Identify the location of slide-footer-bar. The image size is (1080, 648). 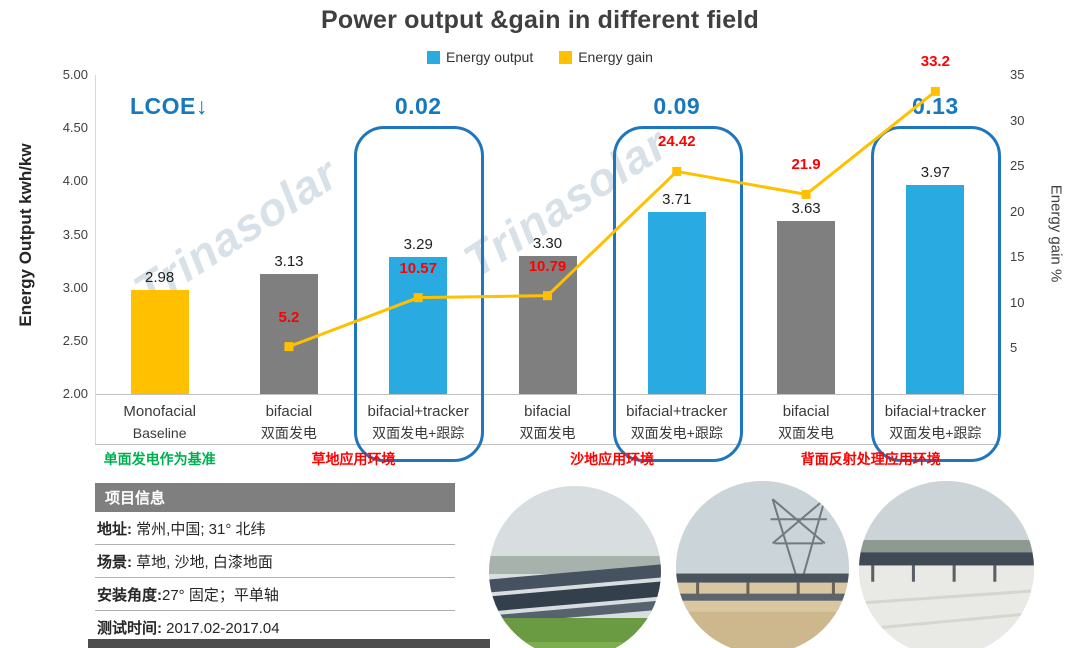
(289, 643).